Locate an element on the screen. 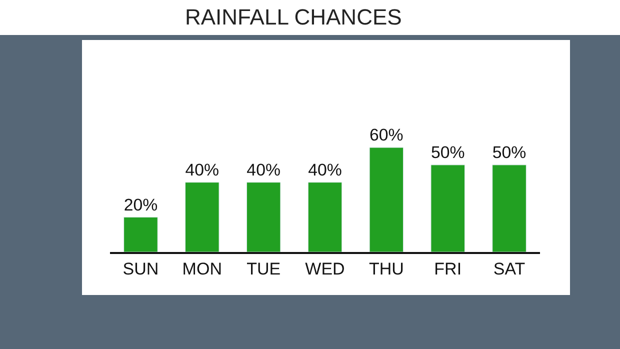  x-tick-label: SUN is located at coordinates (140, 268).